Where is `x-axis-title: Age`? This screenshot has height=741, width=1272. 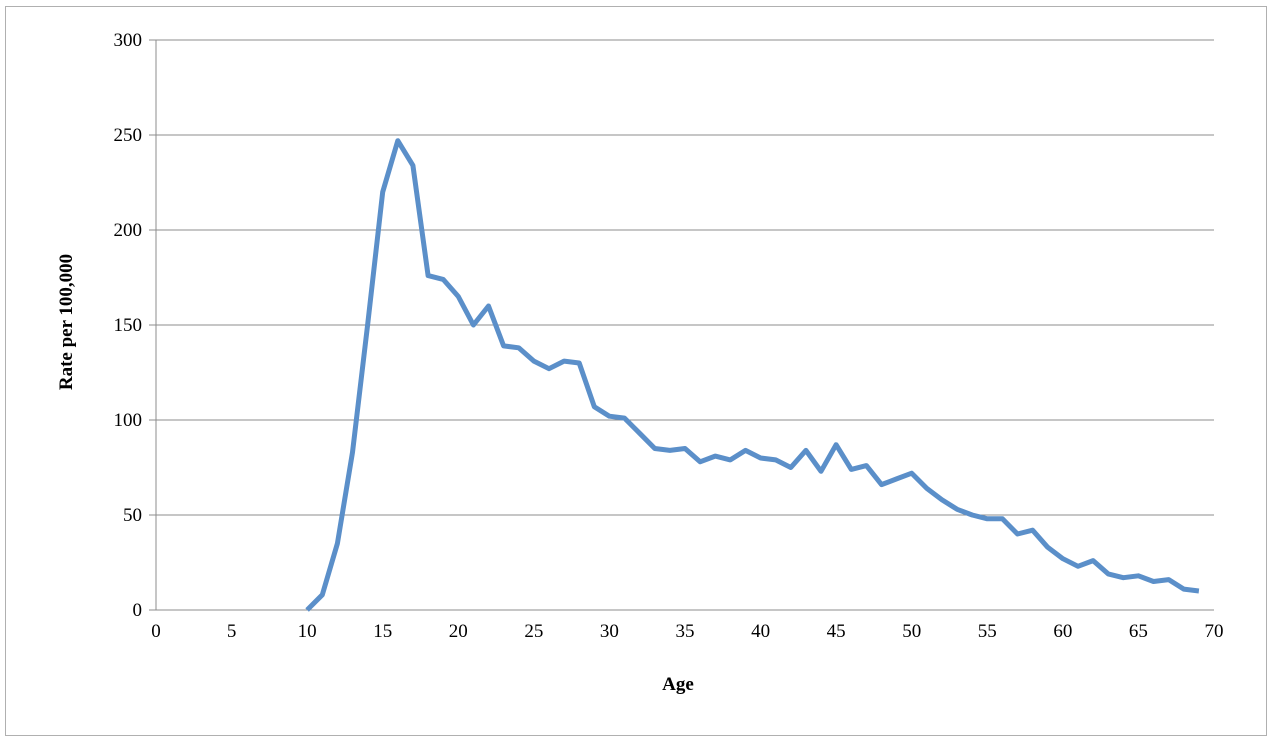
x-axis-title: Age is located at coordinates (678, 684).